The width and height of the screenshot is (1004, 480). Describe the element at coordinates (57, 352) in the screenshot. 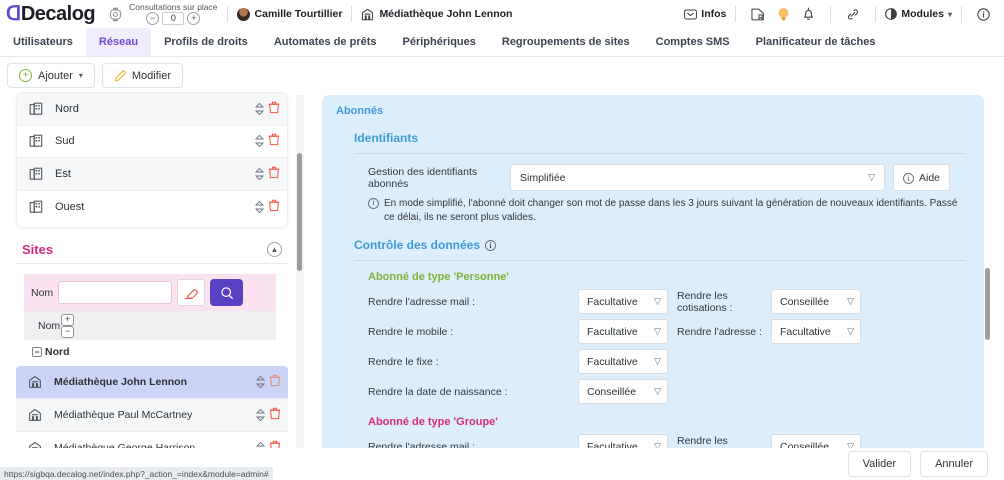

I see `sites-group-label: Nord` at that location.